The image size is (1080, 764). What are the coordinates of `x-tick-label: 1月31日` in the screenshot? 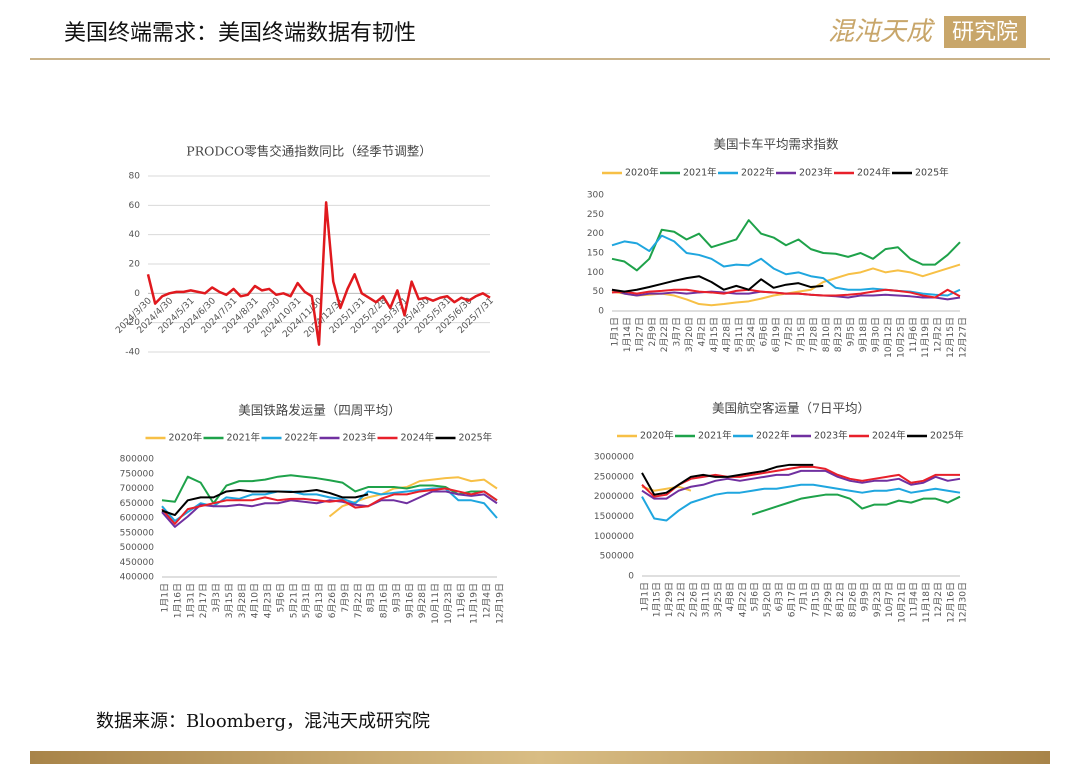 It's located at (190, 600).